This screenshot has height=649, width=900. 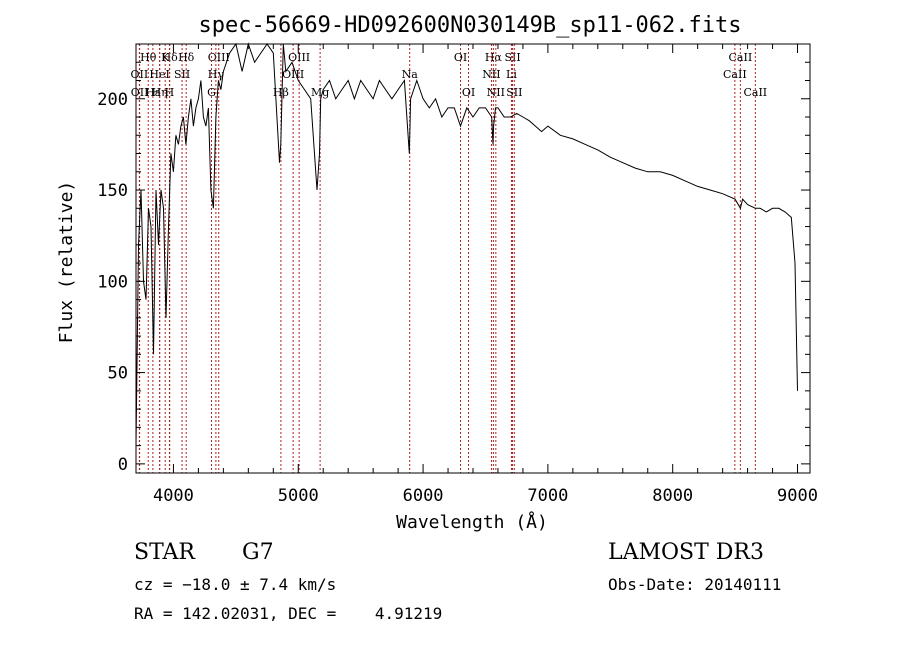 I want to click on coordinates: RA = 142.02031, DEC = 4.91219, so click(x=288, y=613).